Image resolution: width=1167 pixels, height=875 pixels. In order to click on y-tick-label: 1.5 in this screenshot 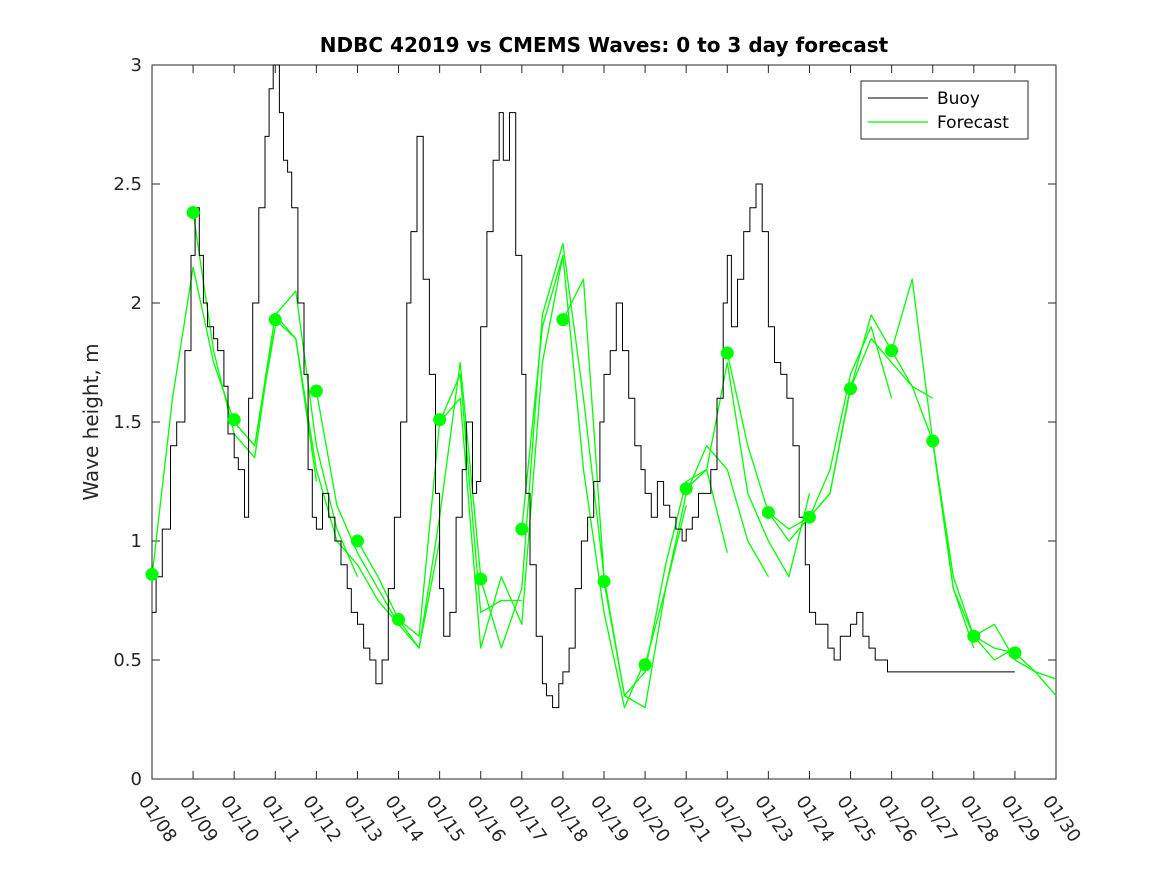, I will do `click(127, 422)`.